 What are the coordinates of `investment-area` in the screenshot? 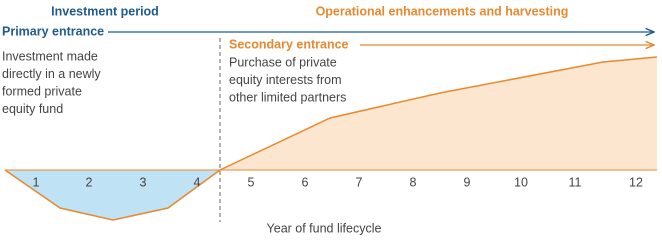 It's located at (112, 195).